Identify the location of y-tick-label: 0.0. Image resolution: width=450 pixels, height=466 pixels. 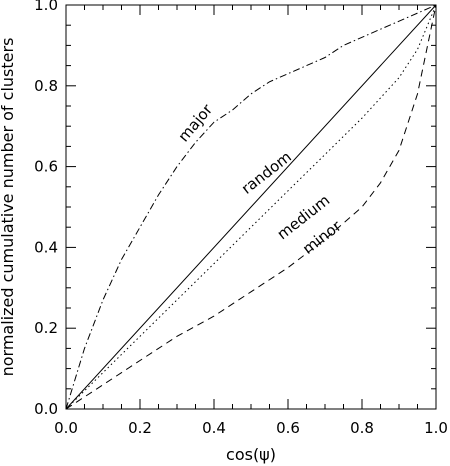
(46, 409).